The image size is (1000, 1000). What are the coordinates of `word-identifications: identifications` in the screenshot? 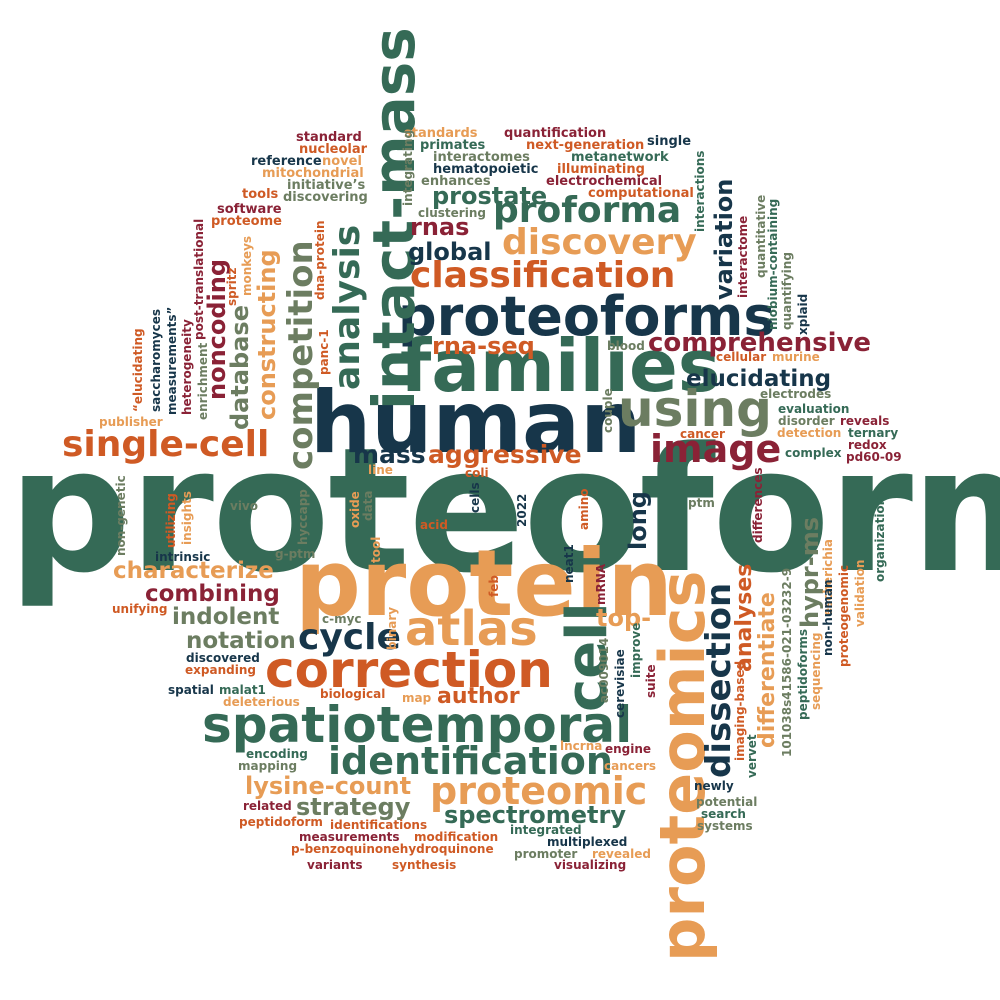 It's located at (379, 825).